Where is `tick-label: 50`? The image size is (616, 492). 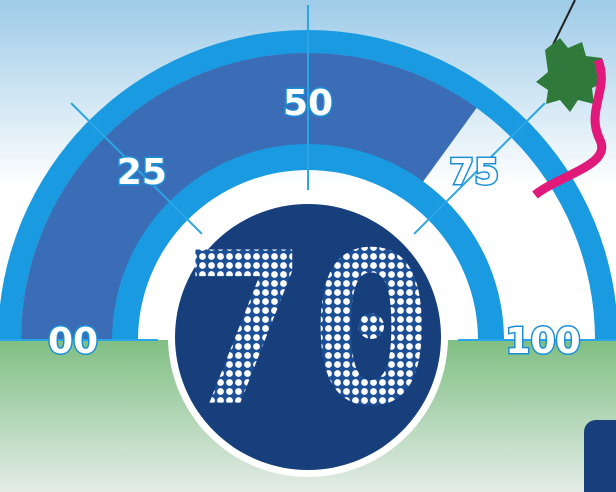 tick-label: 50 is located at coordinates (308, 103).